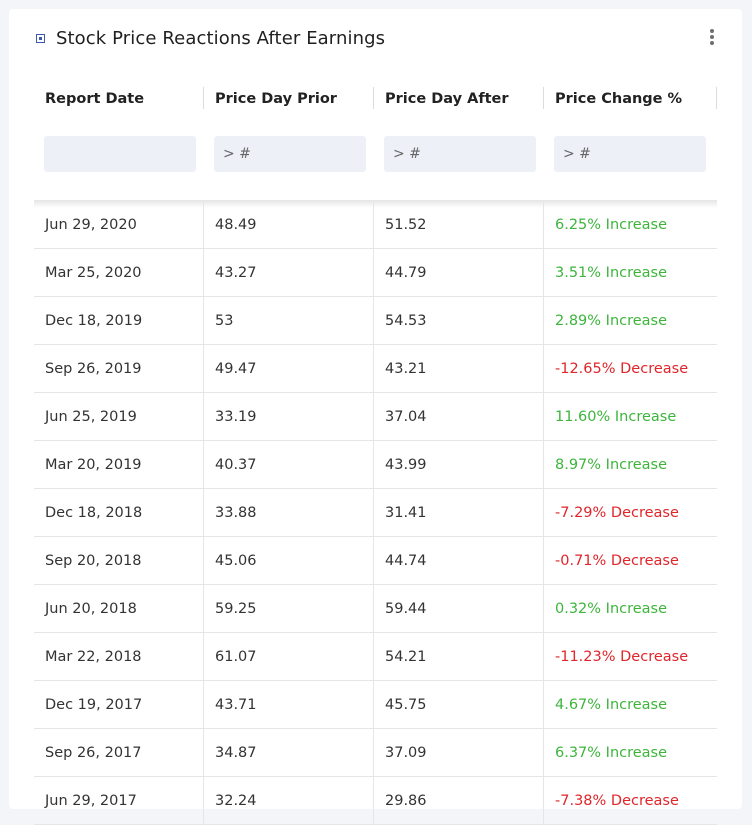  I want to click on header-shadow, so click(375, 204).